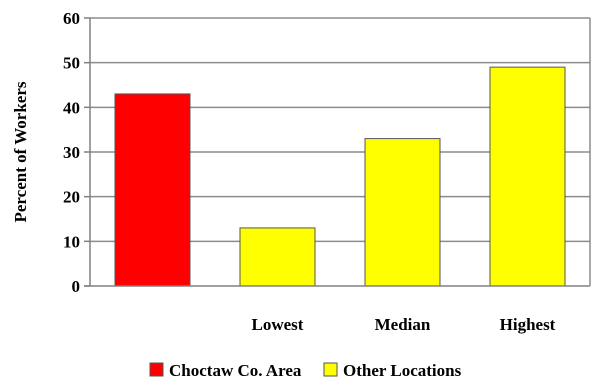 This screenshot has height=388, width=595. What do you see at coordinates (71, 197) in the screenshot?
I see `y-tick-label: 20` at bounding box center [71, 197].